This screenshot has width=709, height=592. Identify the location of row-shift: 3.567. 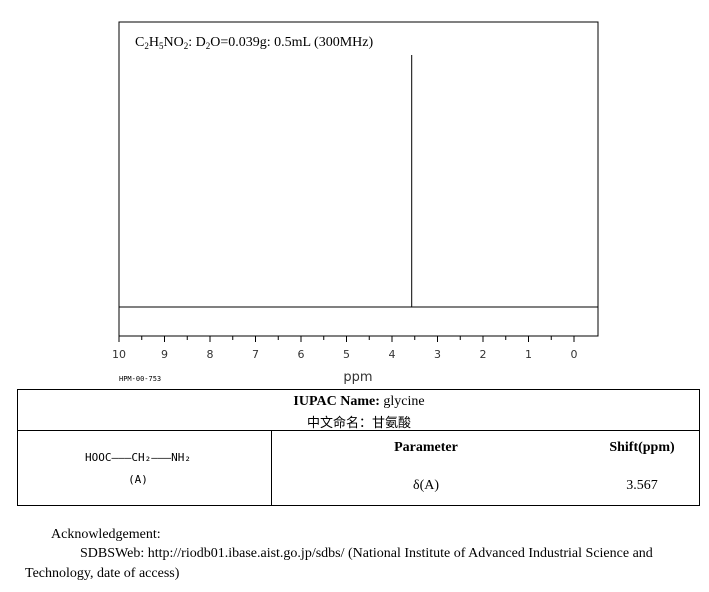
(642, 485).